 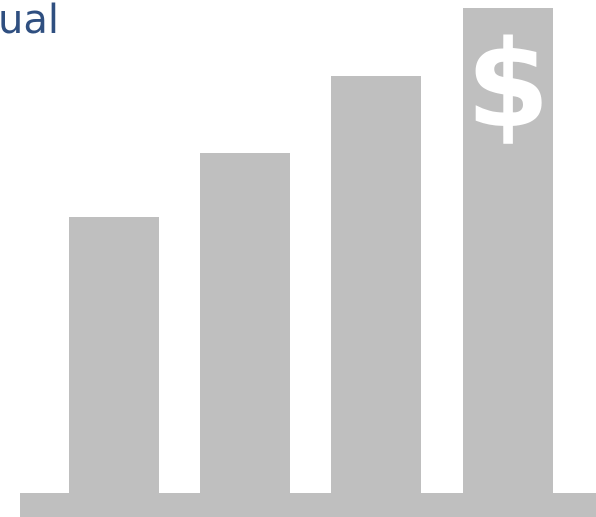 What do you see at coordinates (29, 21) in the screenshot?
I see `page-title-fragment: ual` at bounding box center [29, 21].